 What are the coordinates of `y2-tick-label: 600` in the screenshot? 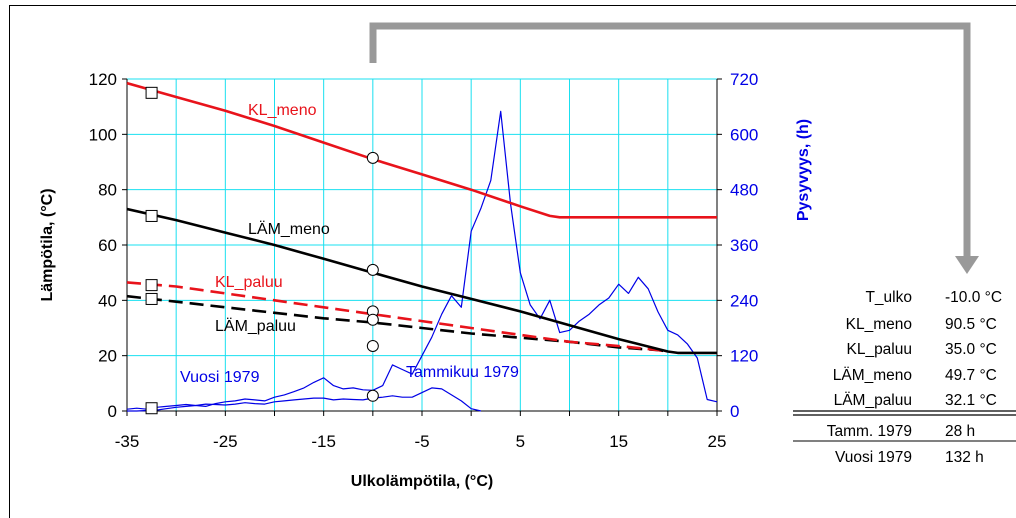 It's located at (744, 134).